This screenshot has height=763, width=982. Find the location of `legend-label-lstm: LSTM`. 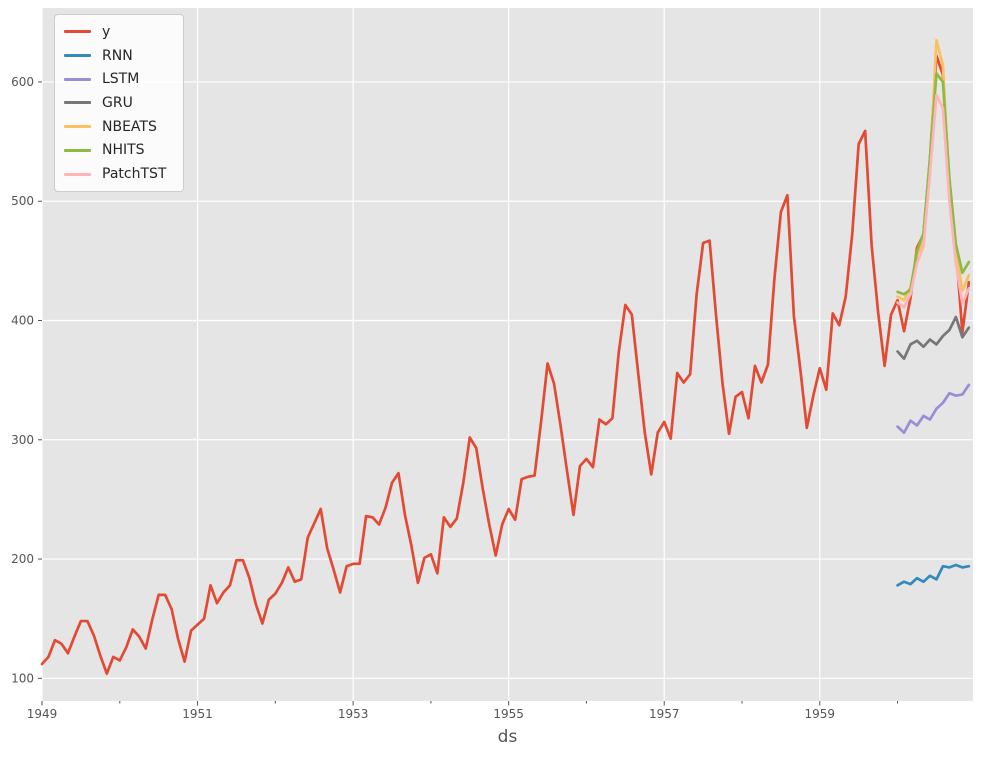

legend-label-lstm: LSTM is located at coordinates (121, 79).